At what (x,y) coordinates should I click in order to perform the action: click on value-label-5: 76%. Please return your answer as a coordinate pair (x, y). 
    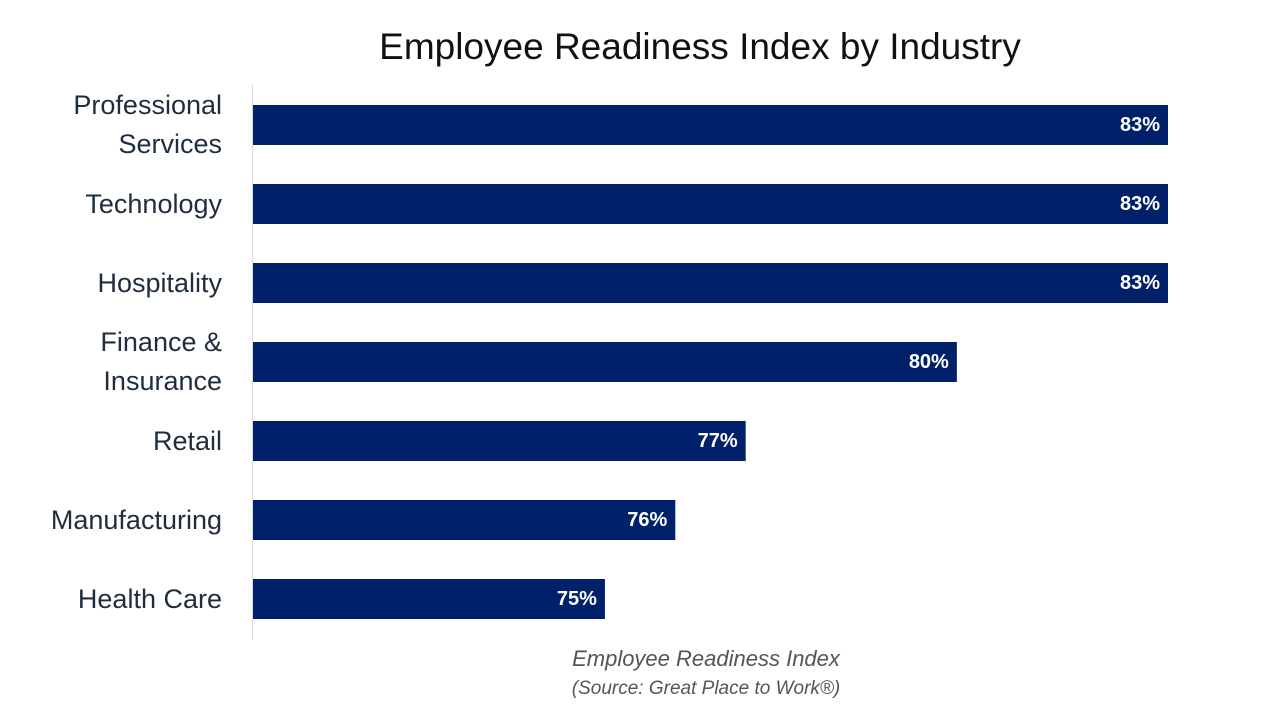
    Looking at the image, I should click on (647, 520).